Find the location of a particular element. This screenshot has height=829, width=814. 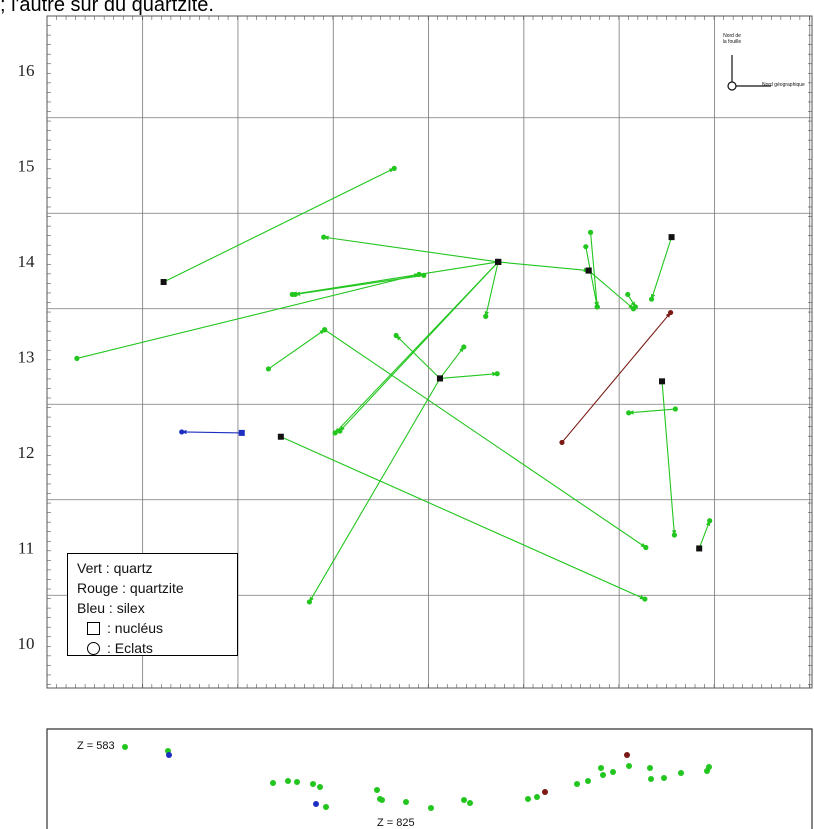

x-tick-label: F is located at coordinates (380, 699).